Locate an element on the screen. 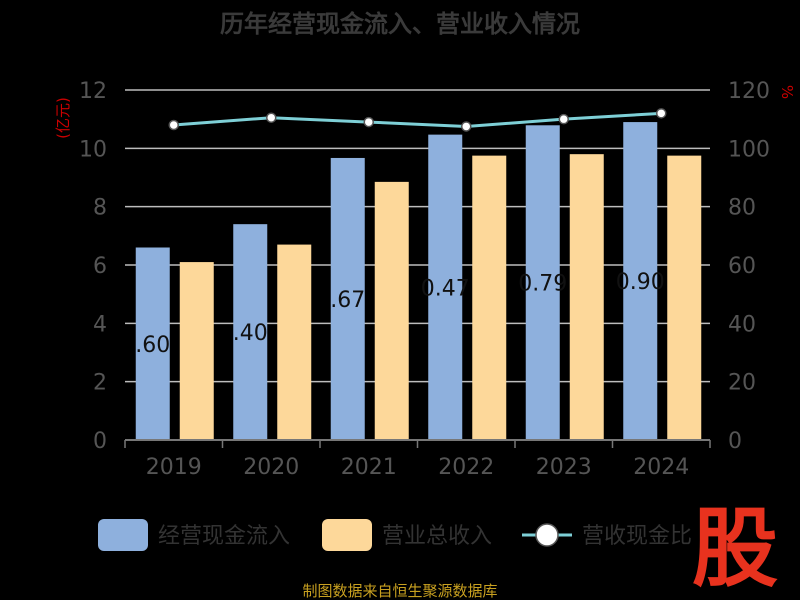 This screenshot has height=600, width=800. left-tick-label: 12 is located at coordinates (93, 91).